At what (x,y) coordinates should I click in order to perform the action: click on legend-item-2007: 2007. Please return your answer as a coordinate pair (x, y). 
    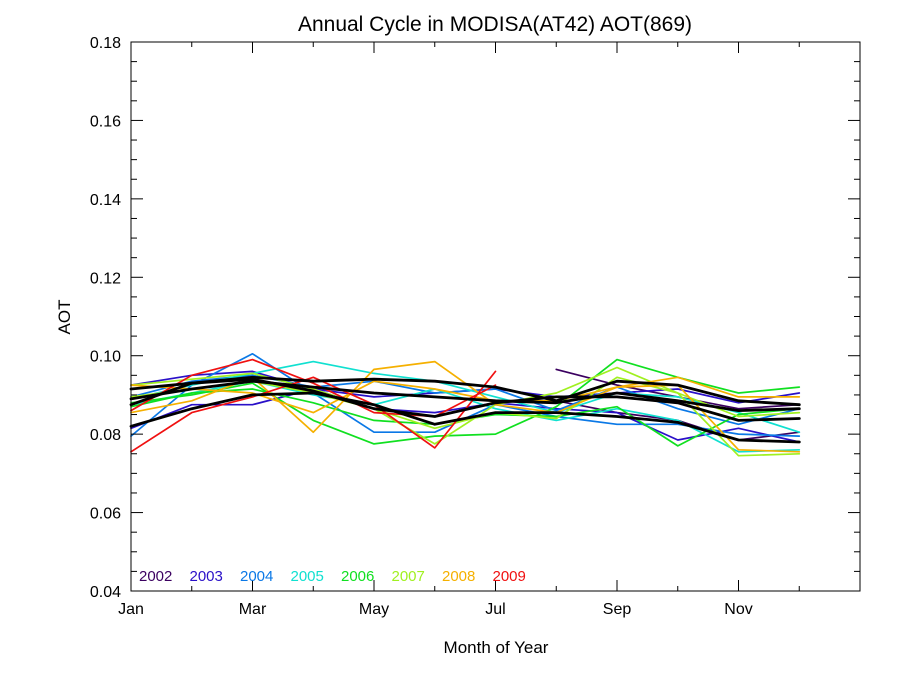
    Looking at the image, I should click on (408, 576).